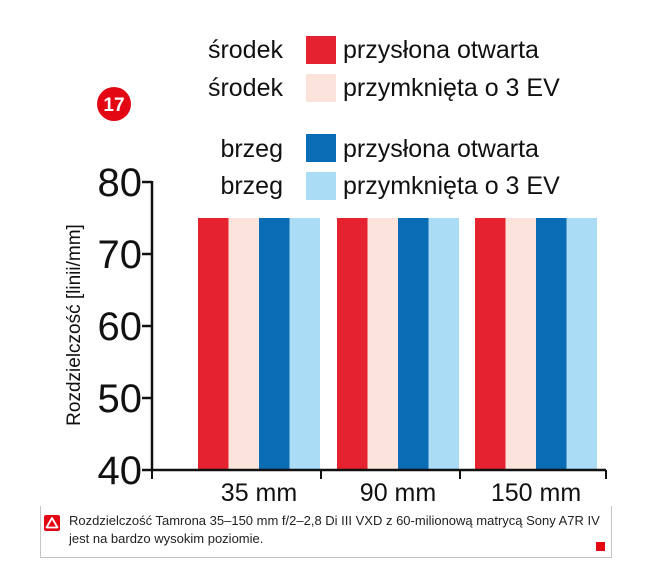 Image resolution: width=650 pixels, height=572 pixels. Describe the element at coordinates (120, 399) in the screenshot. I see `y-tick-label: 50` at that location.